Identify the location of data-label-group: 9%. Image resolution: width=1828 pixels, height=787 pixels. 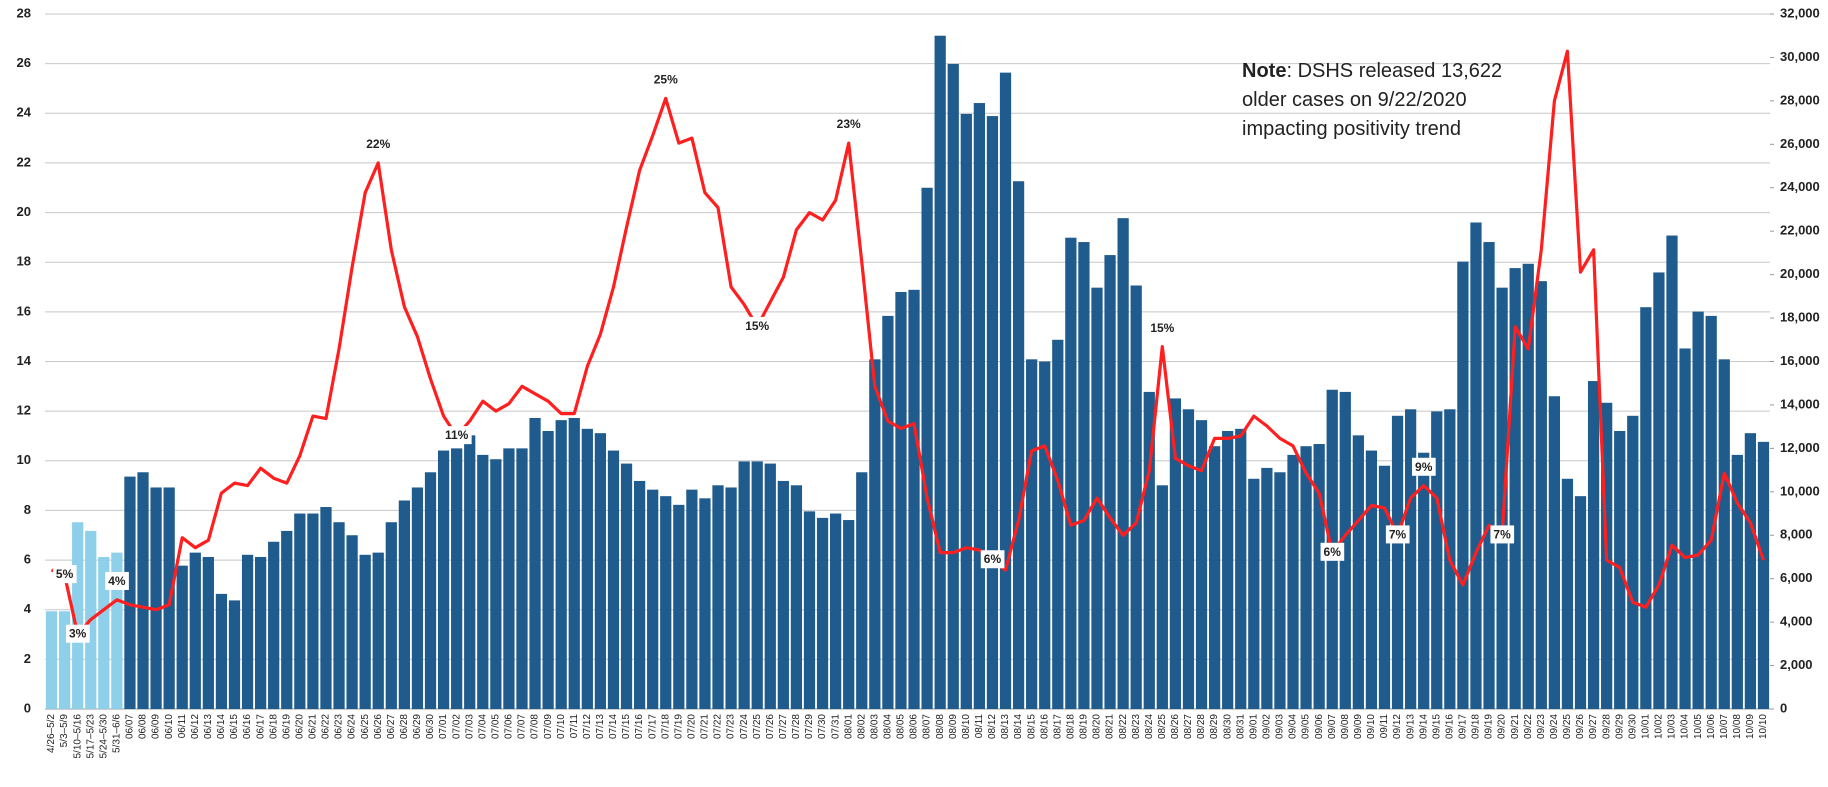
(1424, 466).